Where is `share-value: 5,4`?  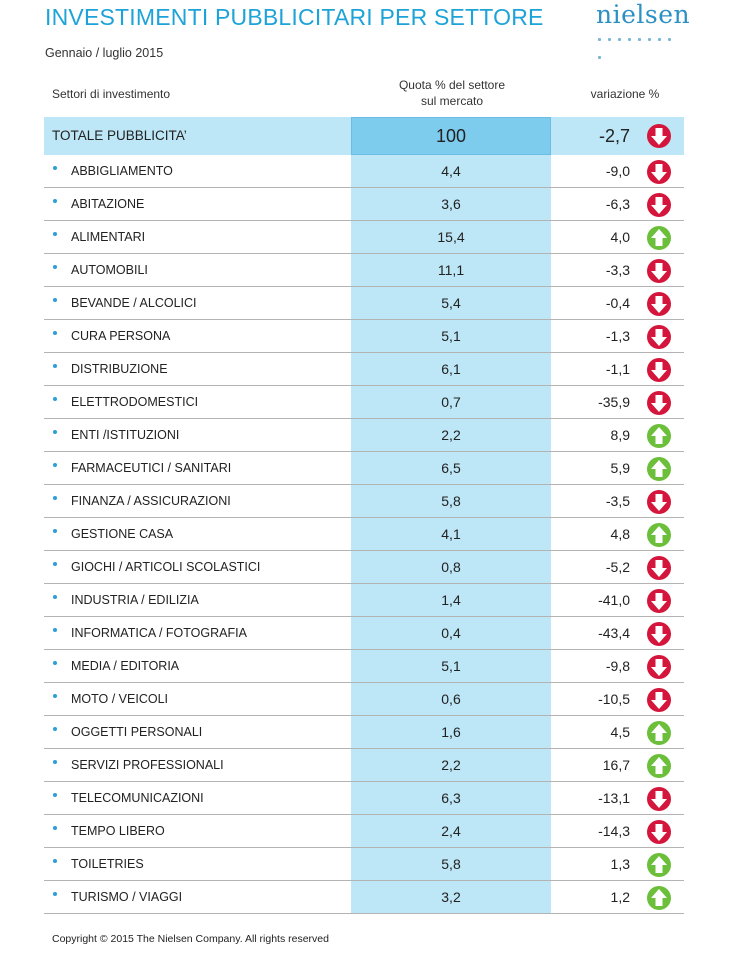
share-value: 5,4 is located at coordinates (451, 303).